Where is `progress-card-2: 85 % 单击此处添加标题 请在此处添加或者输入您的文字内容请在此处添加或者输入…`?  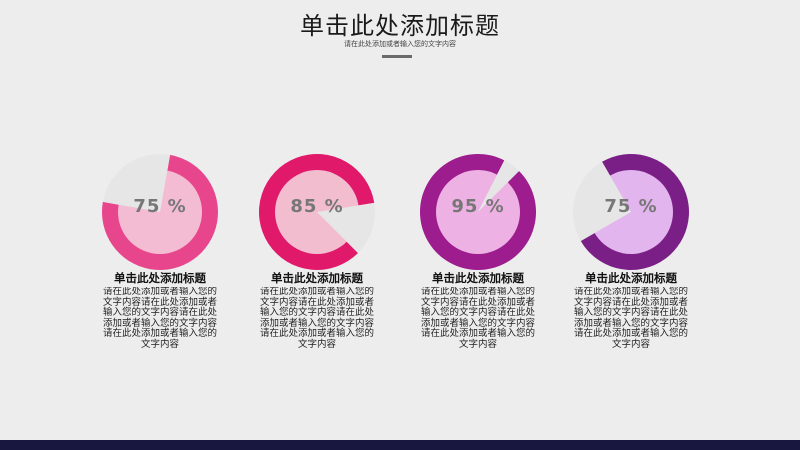 progress-card-2: 85 % 单击此处添加标题 请在此处添加或者输入您的文字内容请在此处添加或者输入… is located at coordinates (317, 257).